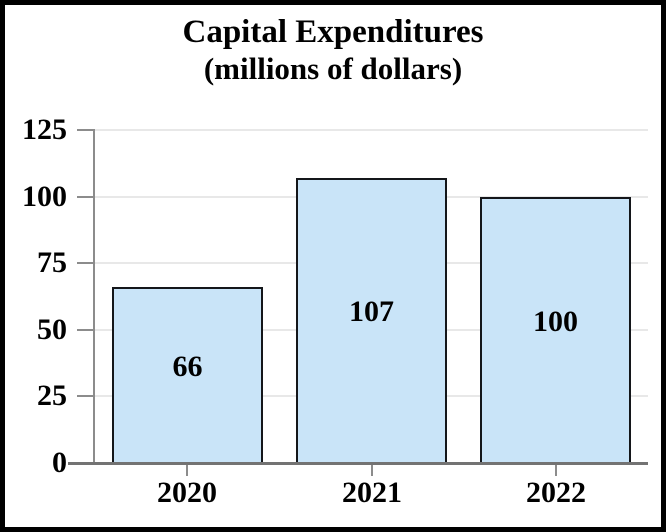  I want to click on bar-value-label: 100, so click(555, 321).